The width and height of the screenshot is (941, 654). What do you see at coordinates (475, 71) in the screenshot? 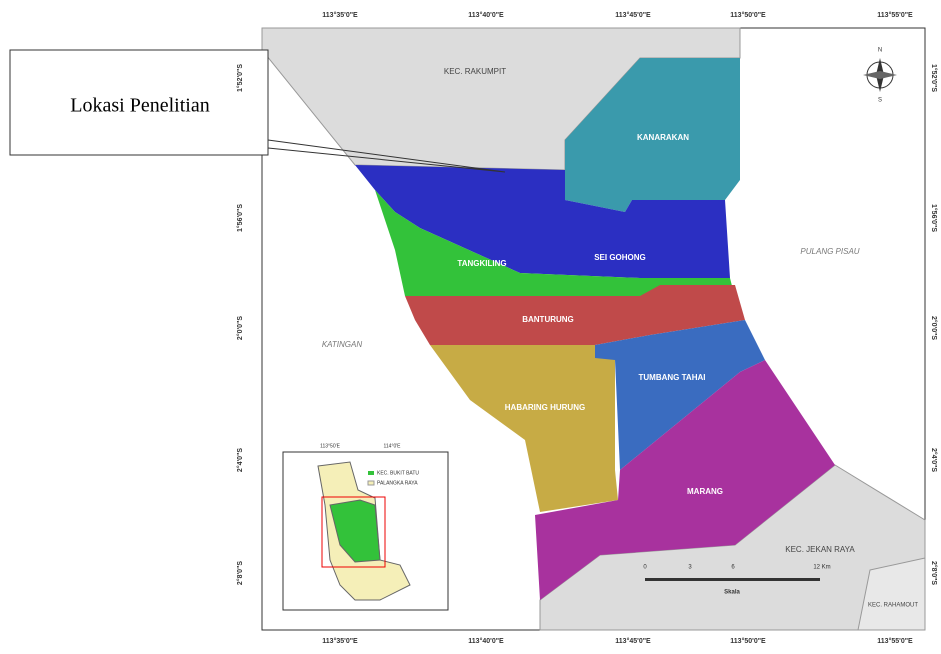
I see `area-label: KEC. RAKUMPIT` at bounding box center [475, 71].